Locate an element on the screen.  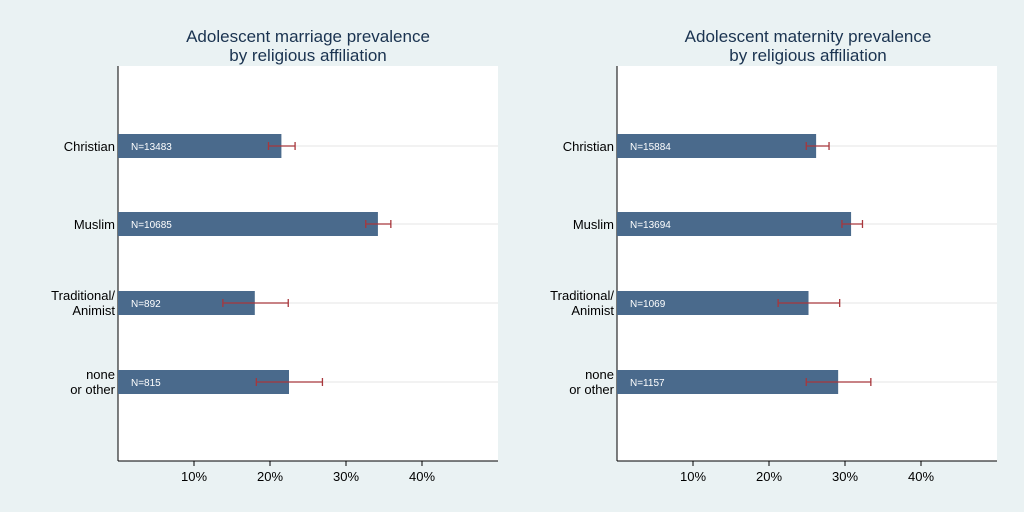
chart-title-line: Adolescent maternity prevalence is located at coordinates (808, 36).